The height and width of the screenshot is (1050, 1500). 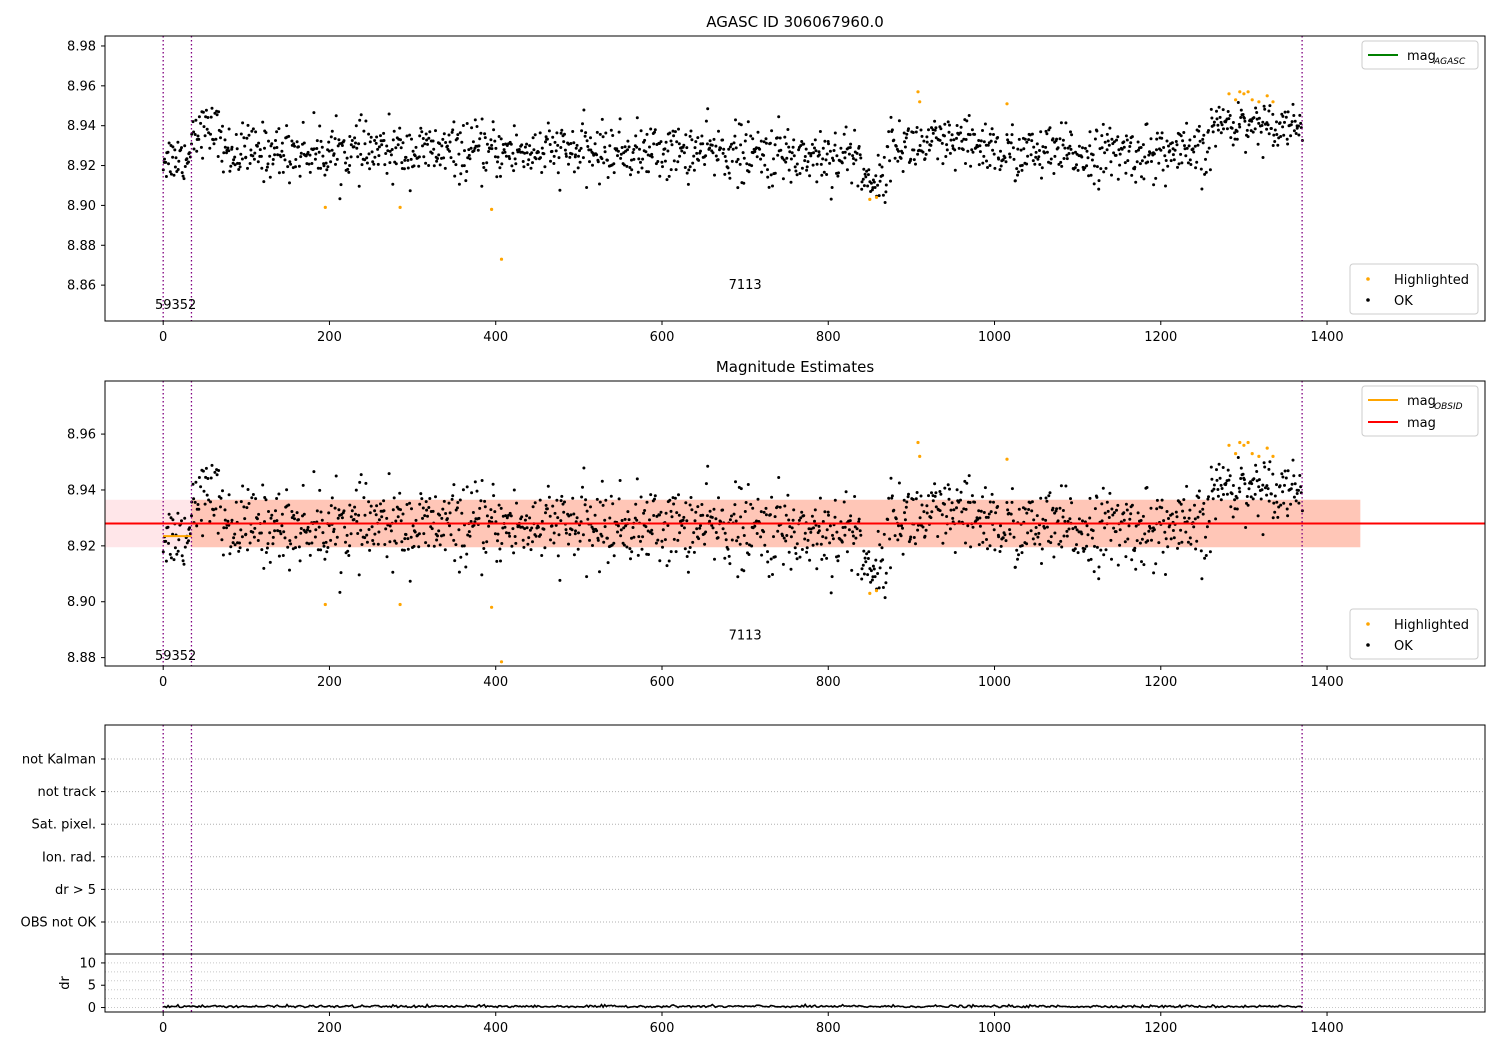 I want to click on x-tick-label: 800, so click(x=828, y=682).